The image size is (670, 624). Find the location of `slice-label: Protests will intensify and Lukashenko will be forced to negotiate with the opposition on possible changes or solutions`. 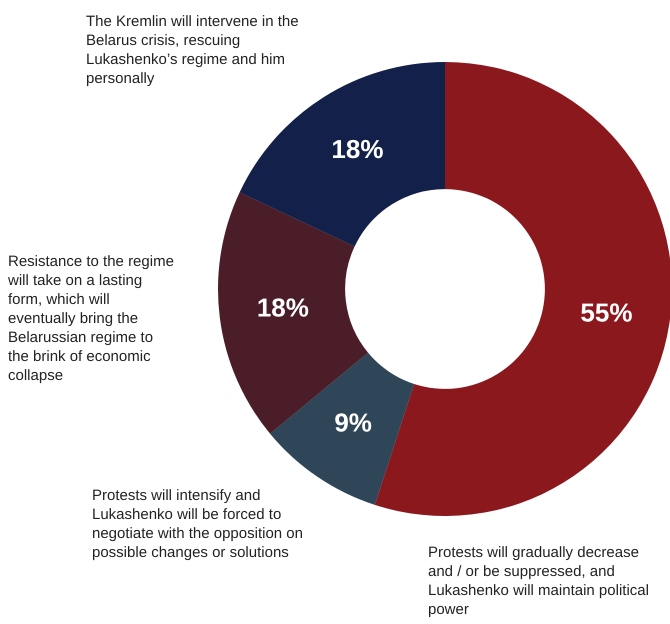

slice-label: Protests will intensify and Lukashenko will be forced to negotiate with the opposition on possible changes or solutions is located at coordinates (198, 524).